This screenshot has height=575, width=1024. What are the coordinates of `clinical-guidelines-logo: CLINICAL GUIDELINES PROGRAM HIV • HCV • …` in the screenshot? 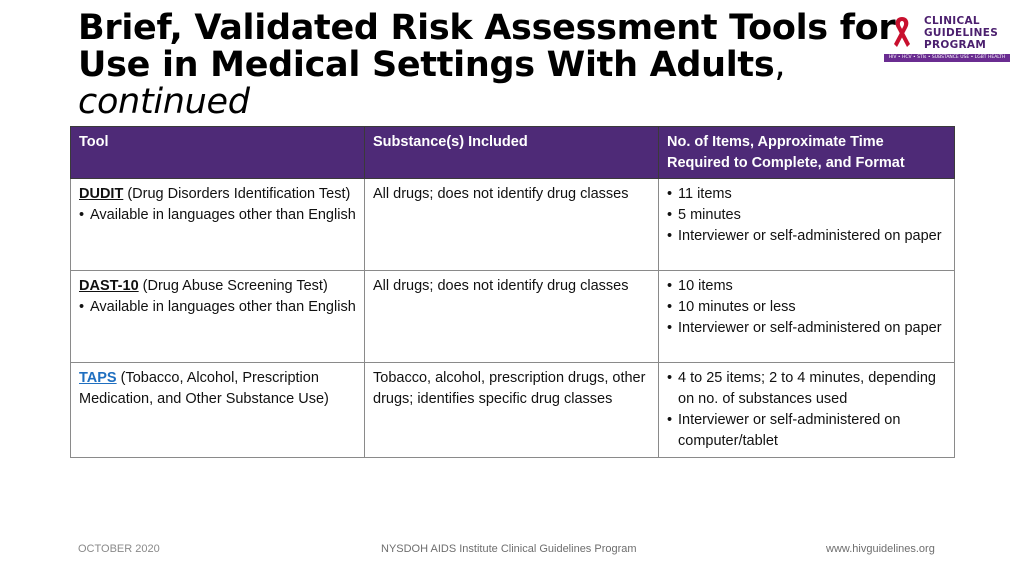 It's located at (947, 38).